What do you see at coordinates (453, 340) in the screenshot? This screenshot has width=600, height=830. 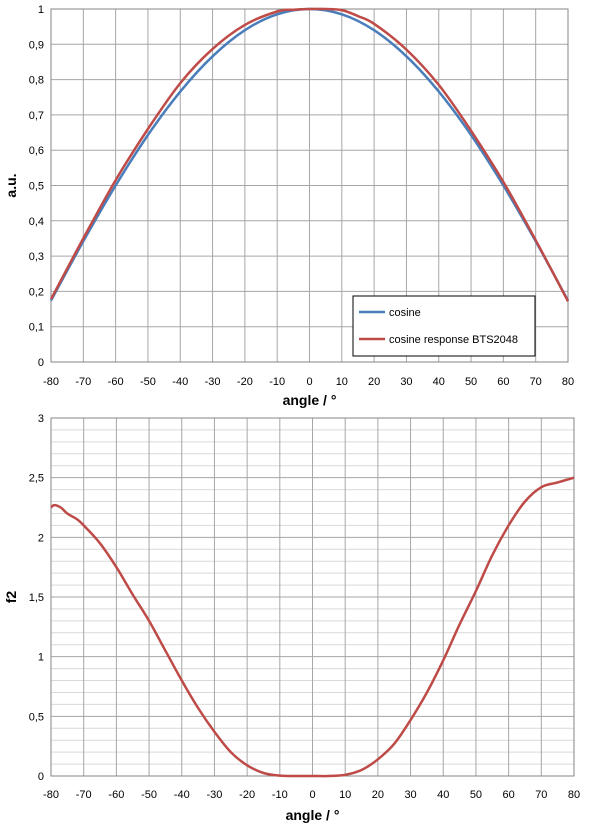 I see `legend-label: cosine response BTS2048` at bounding box center [453, 340].